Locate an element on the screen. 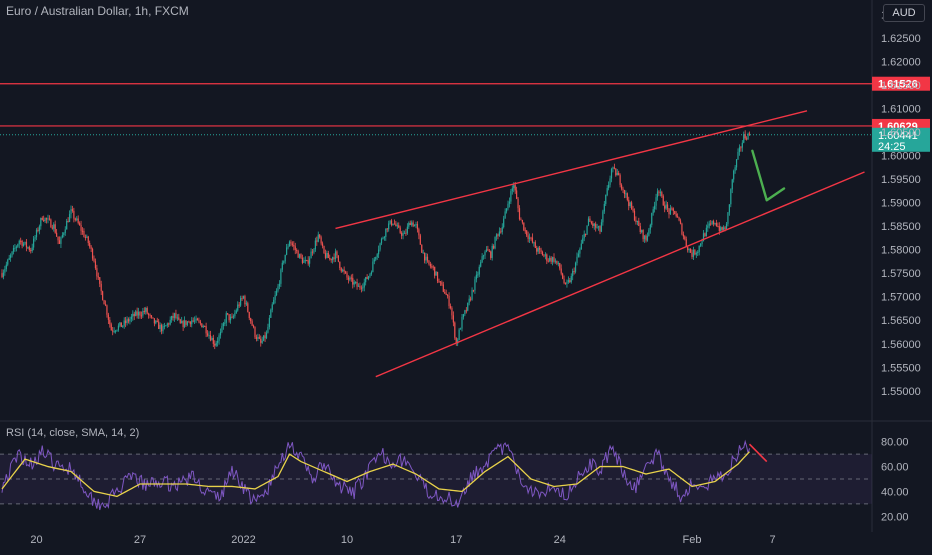 The width and height of the screenshot is (932, 555). rsi-divergence-line is located at coordinates (758, 453).